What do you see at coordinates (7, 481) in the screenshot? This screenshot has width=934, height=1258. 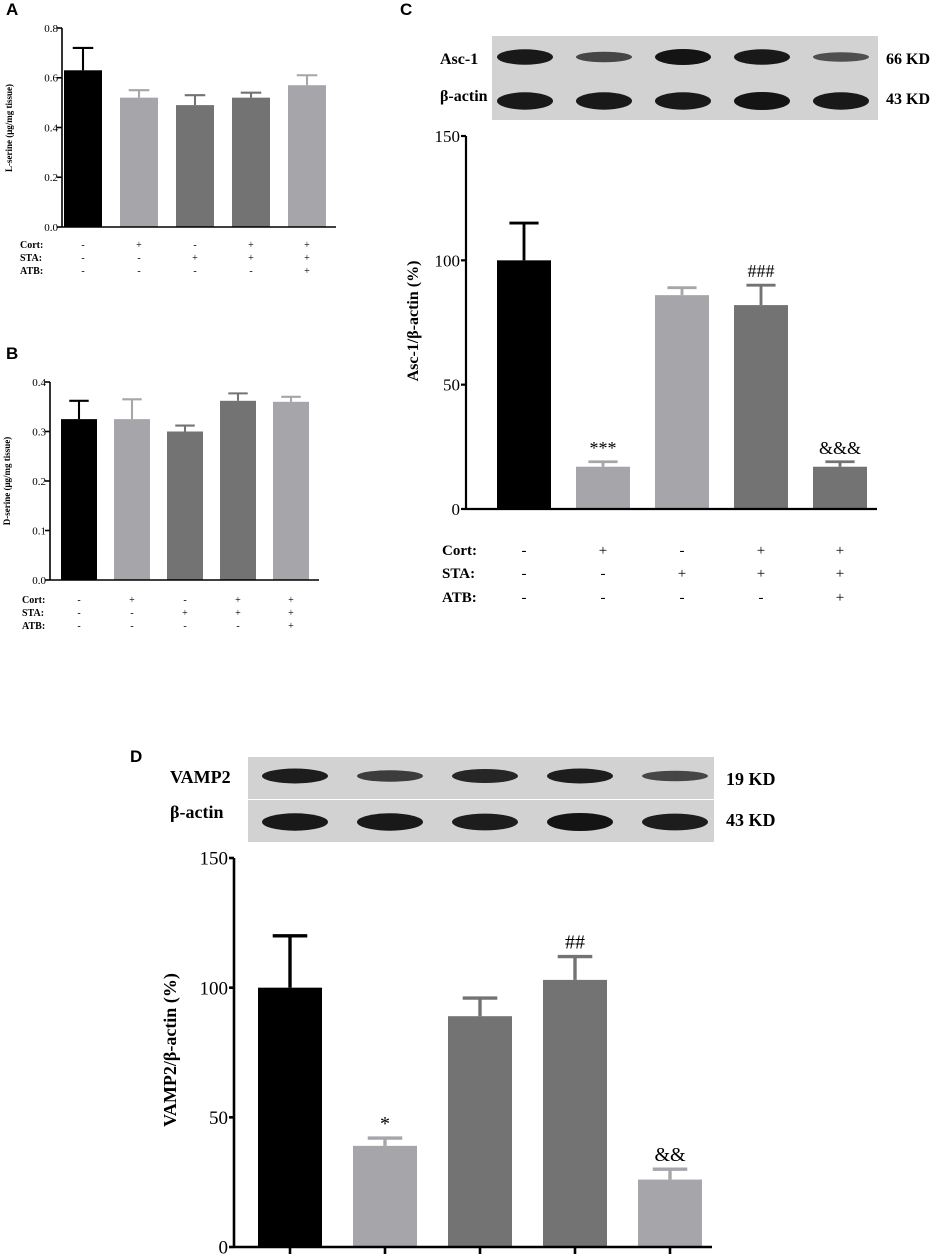 I see `y-axis-label: D-serine (μg/mg tissue)` at bounding box center [7, 481].